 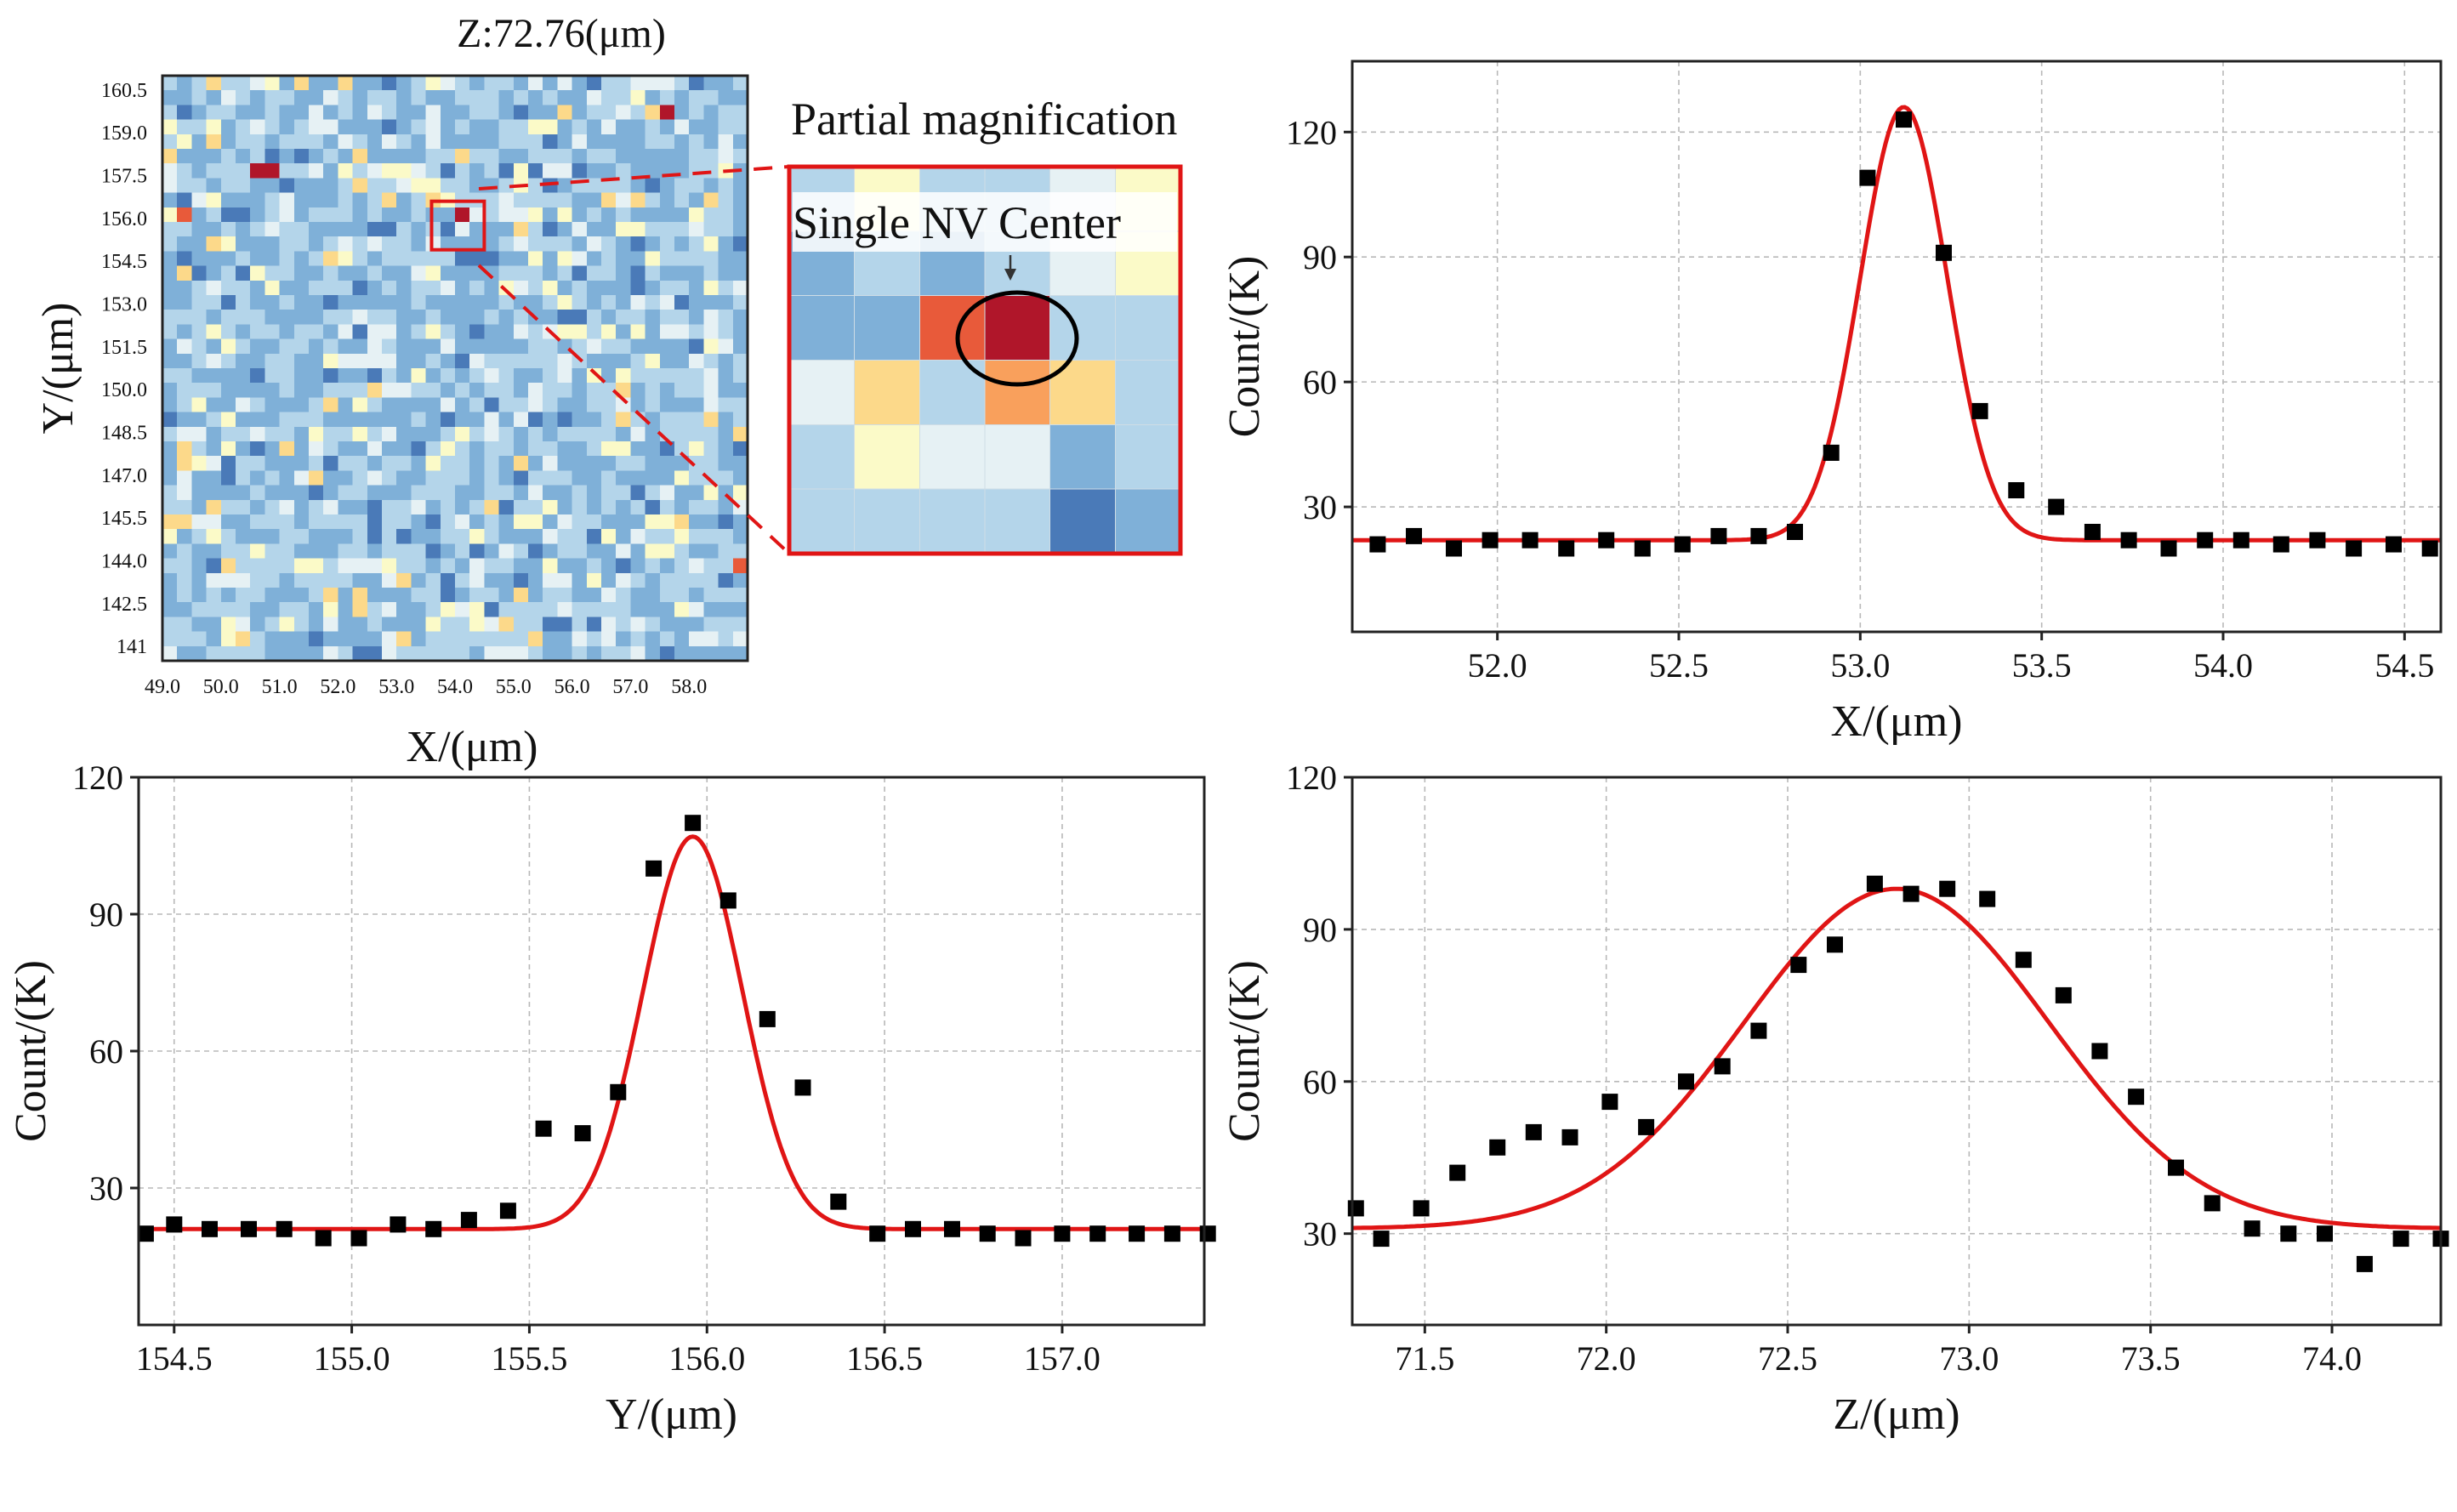 I want to click on heatmap-cells, so click(x=455, y=369).